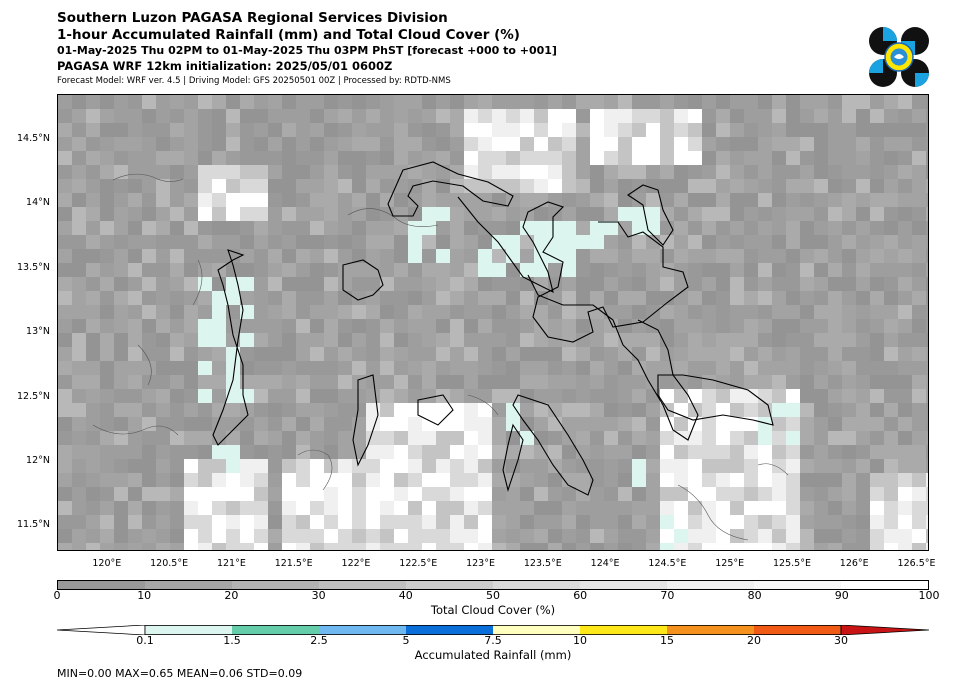 This screenshot has width=955, height=692. Describe the element at coordinates (754, 640) in the screenshot. I see `rainfall-tick: 20` at that location.